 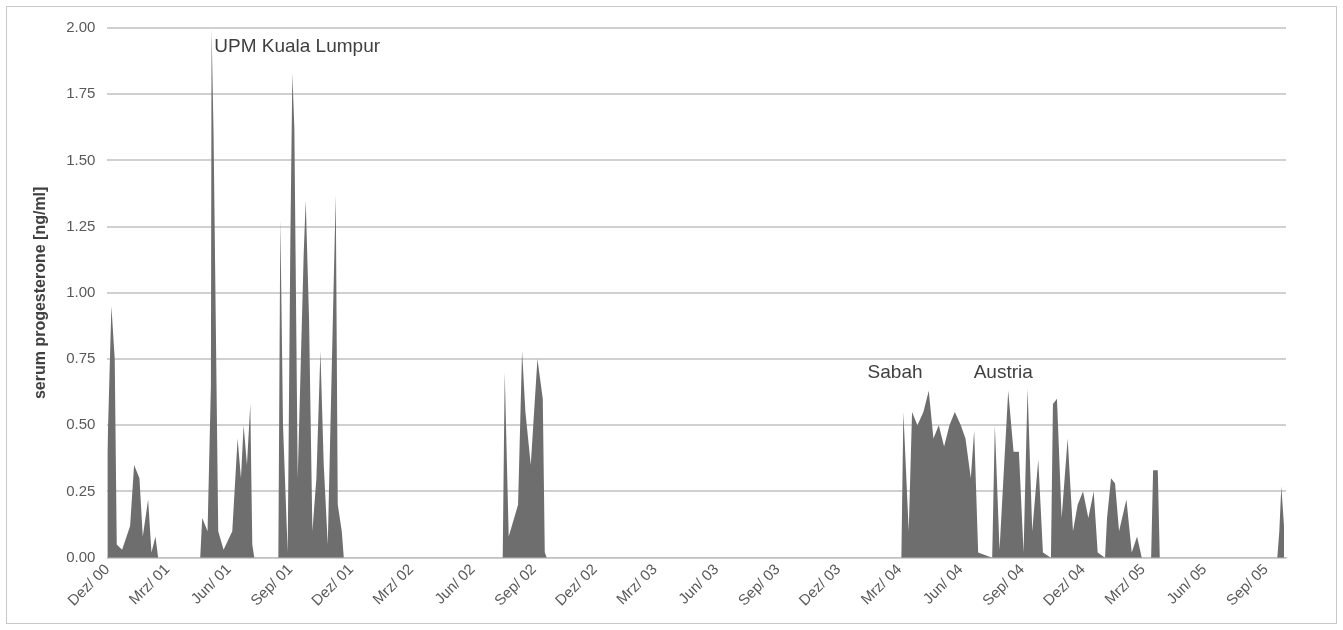 I want to click on y-tick-label: 0.75, so click(x=81, y=358).